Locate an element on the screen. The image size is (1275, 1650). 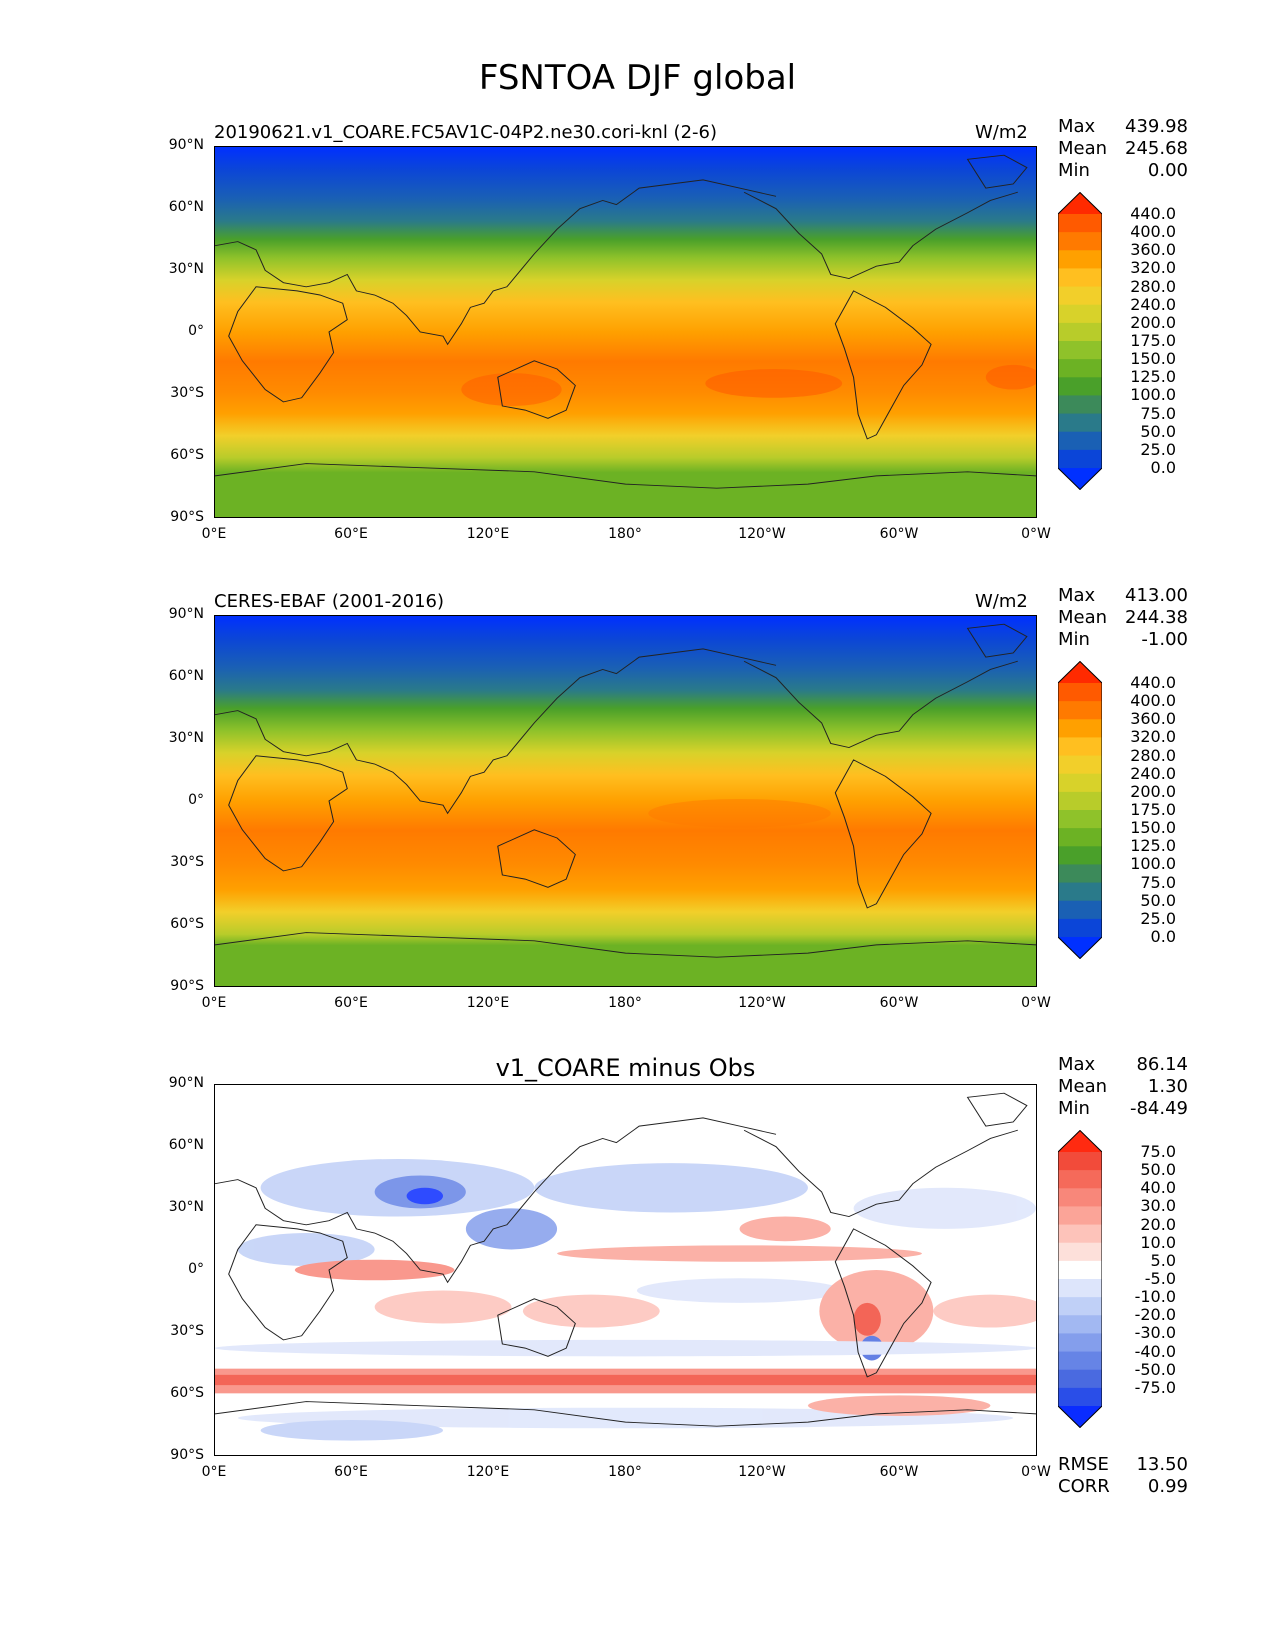
min-value: -84.49 is located at coordinates (1158, 1108).